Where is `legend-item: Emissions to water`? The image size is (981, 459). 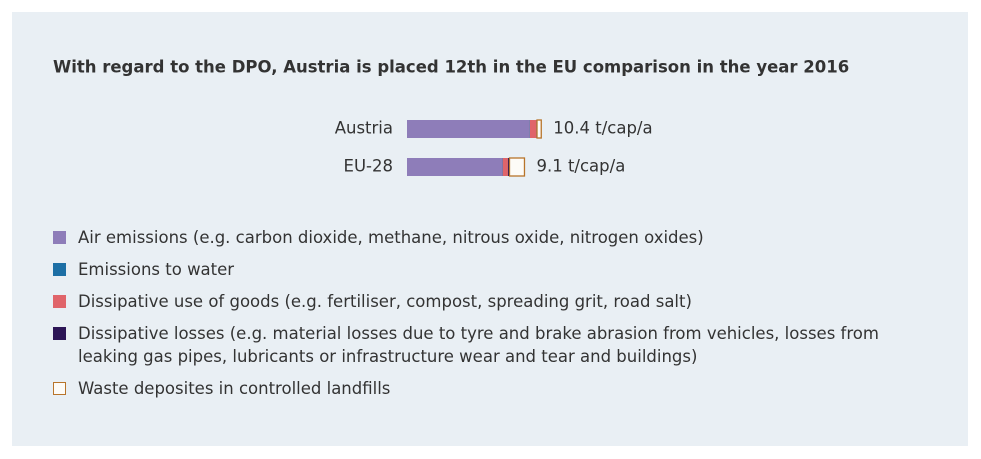
legend-item: Emissions to water is located at coordinates (480, 269).